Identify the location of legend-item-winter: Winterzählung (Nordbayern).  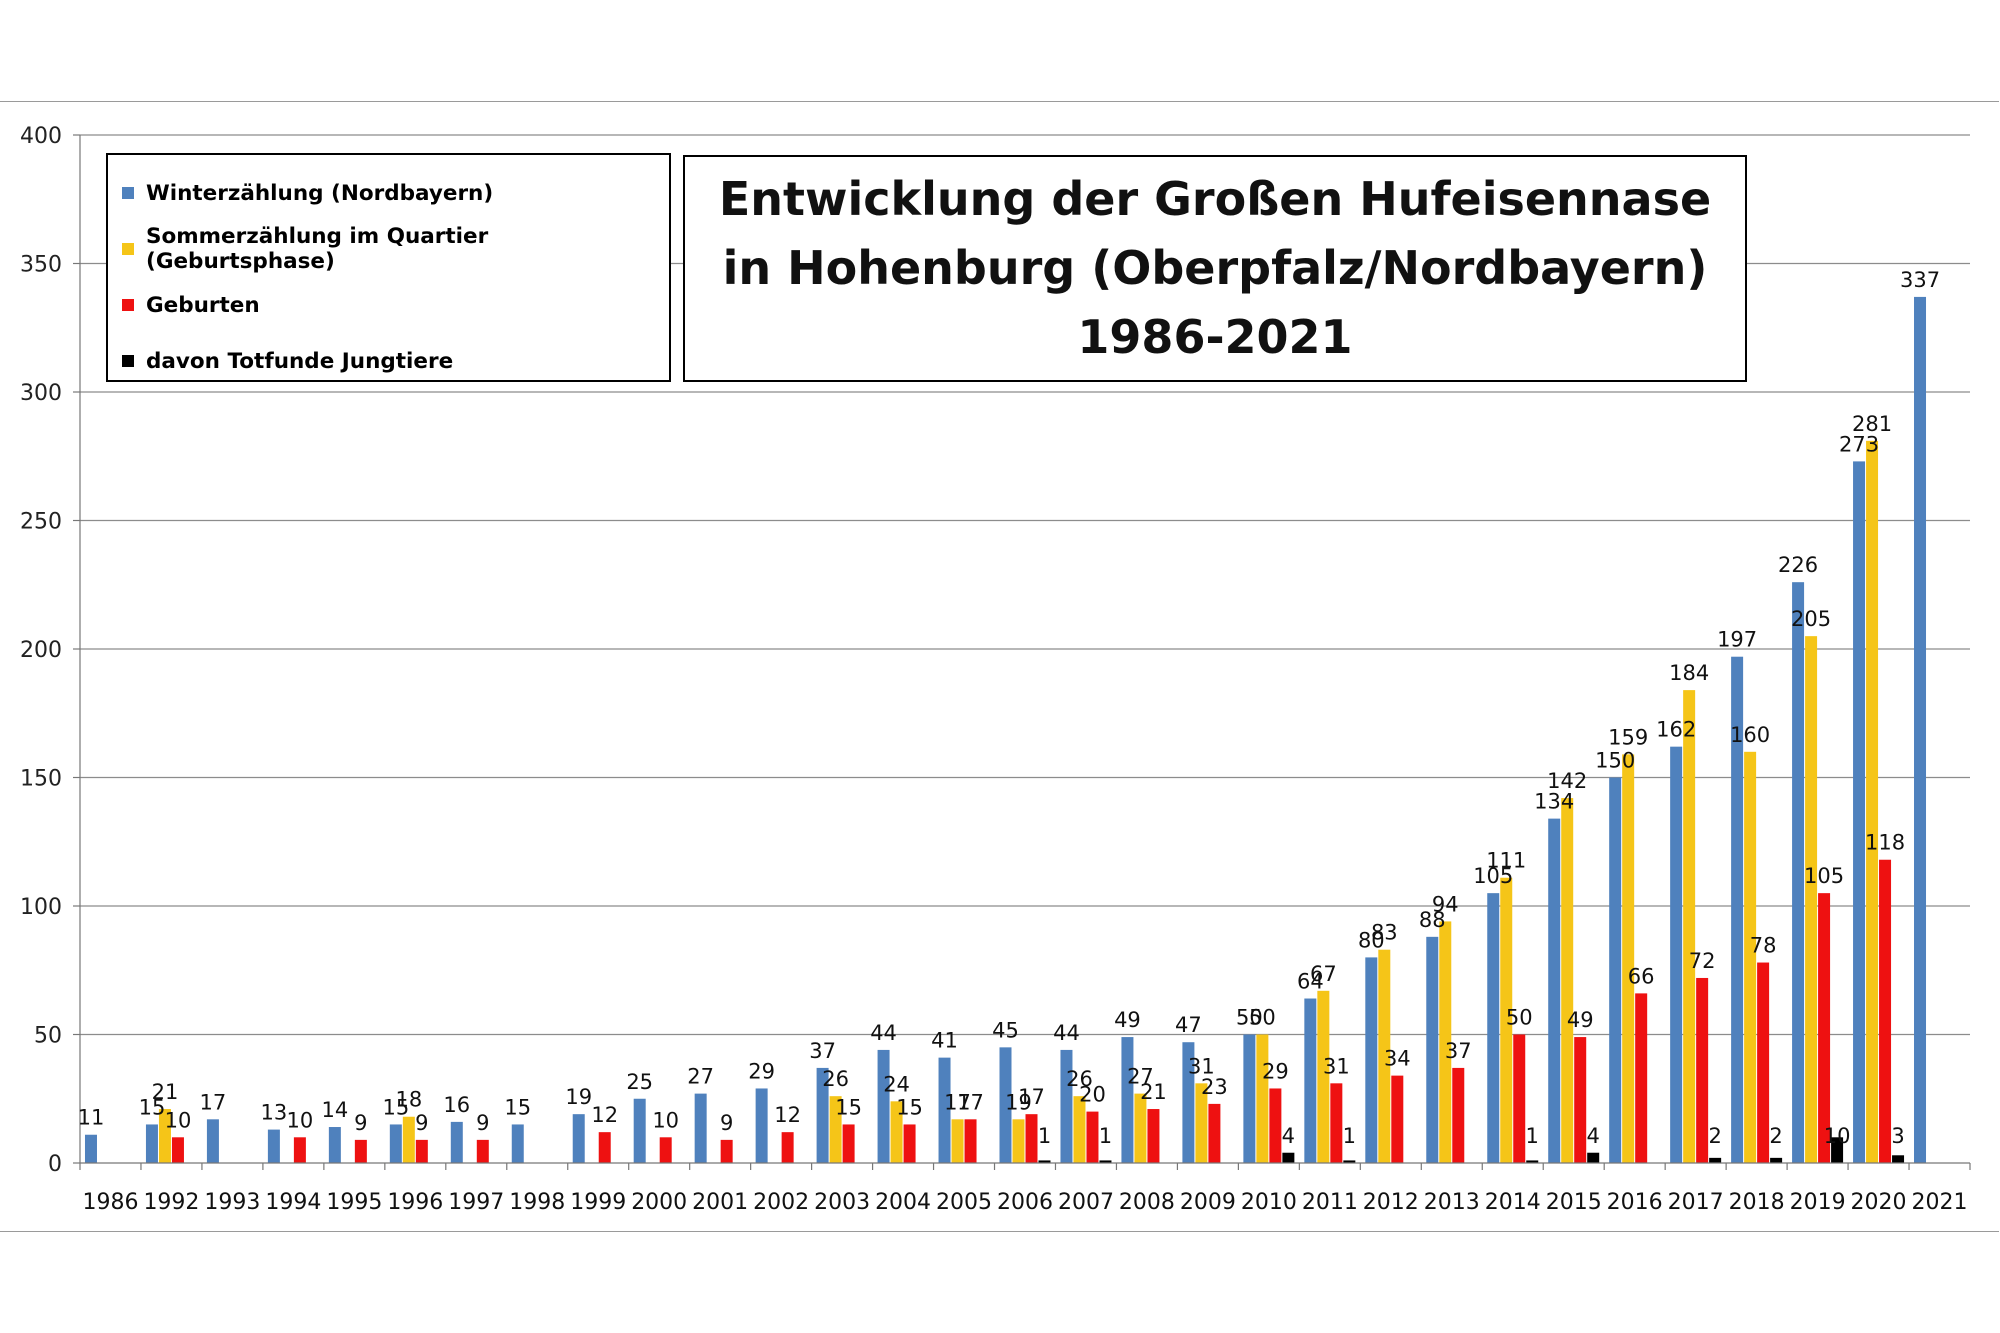
(388, 193).